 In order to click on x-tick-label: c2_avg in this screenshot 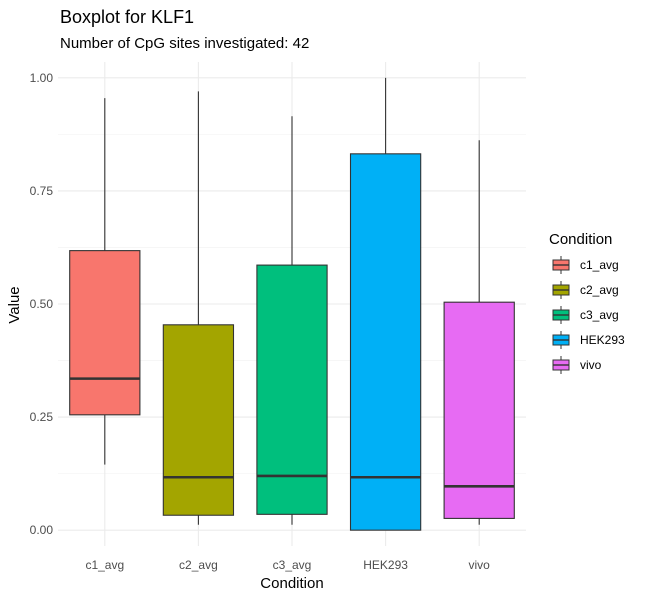, I will do `click(198, 565)`.